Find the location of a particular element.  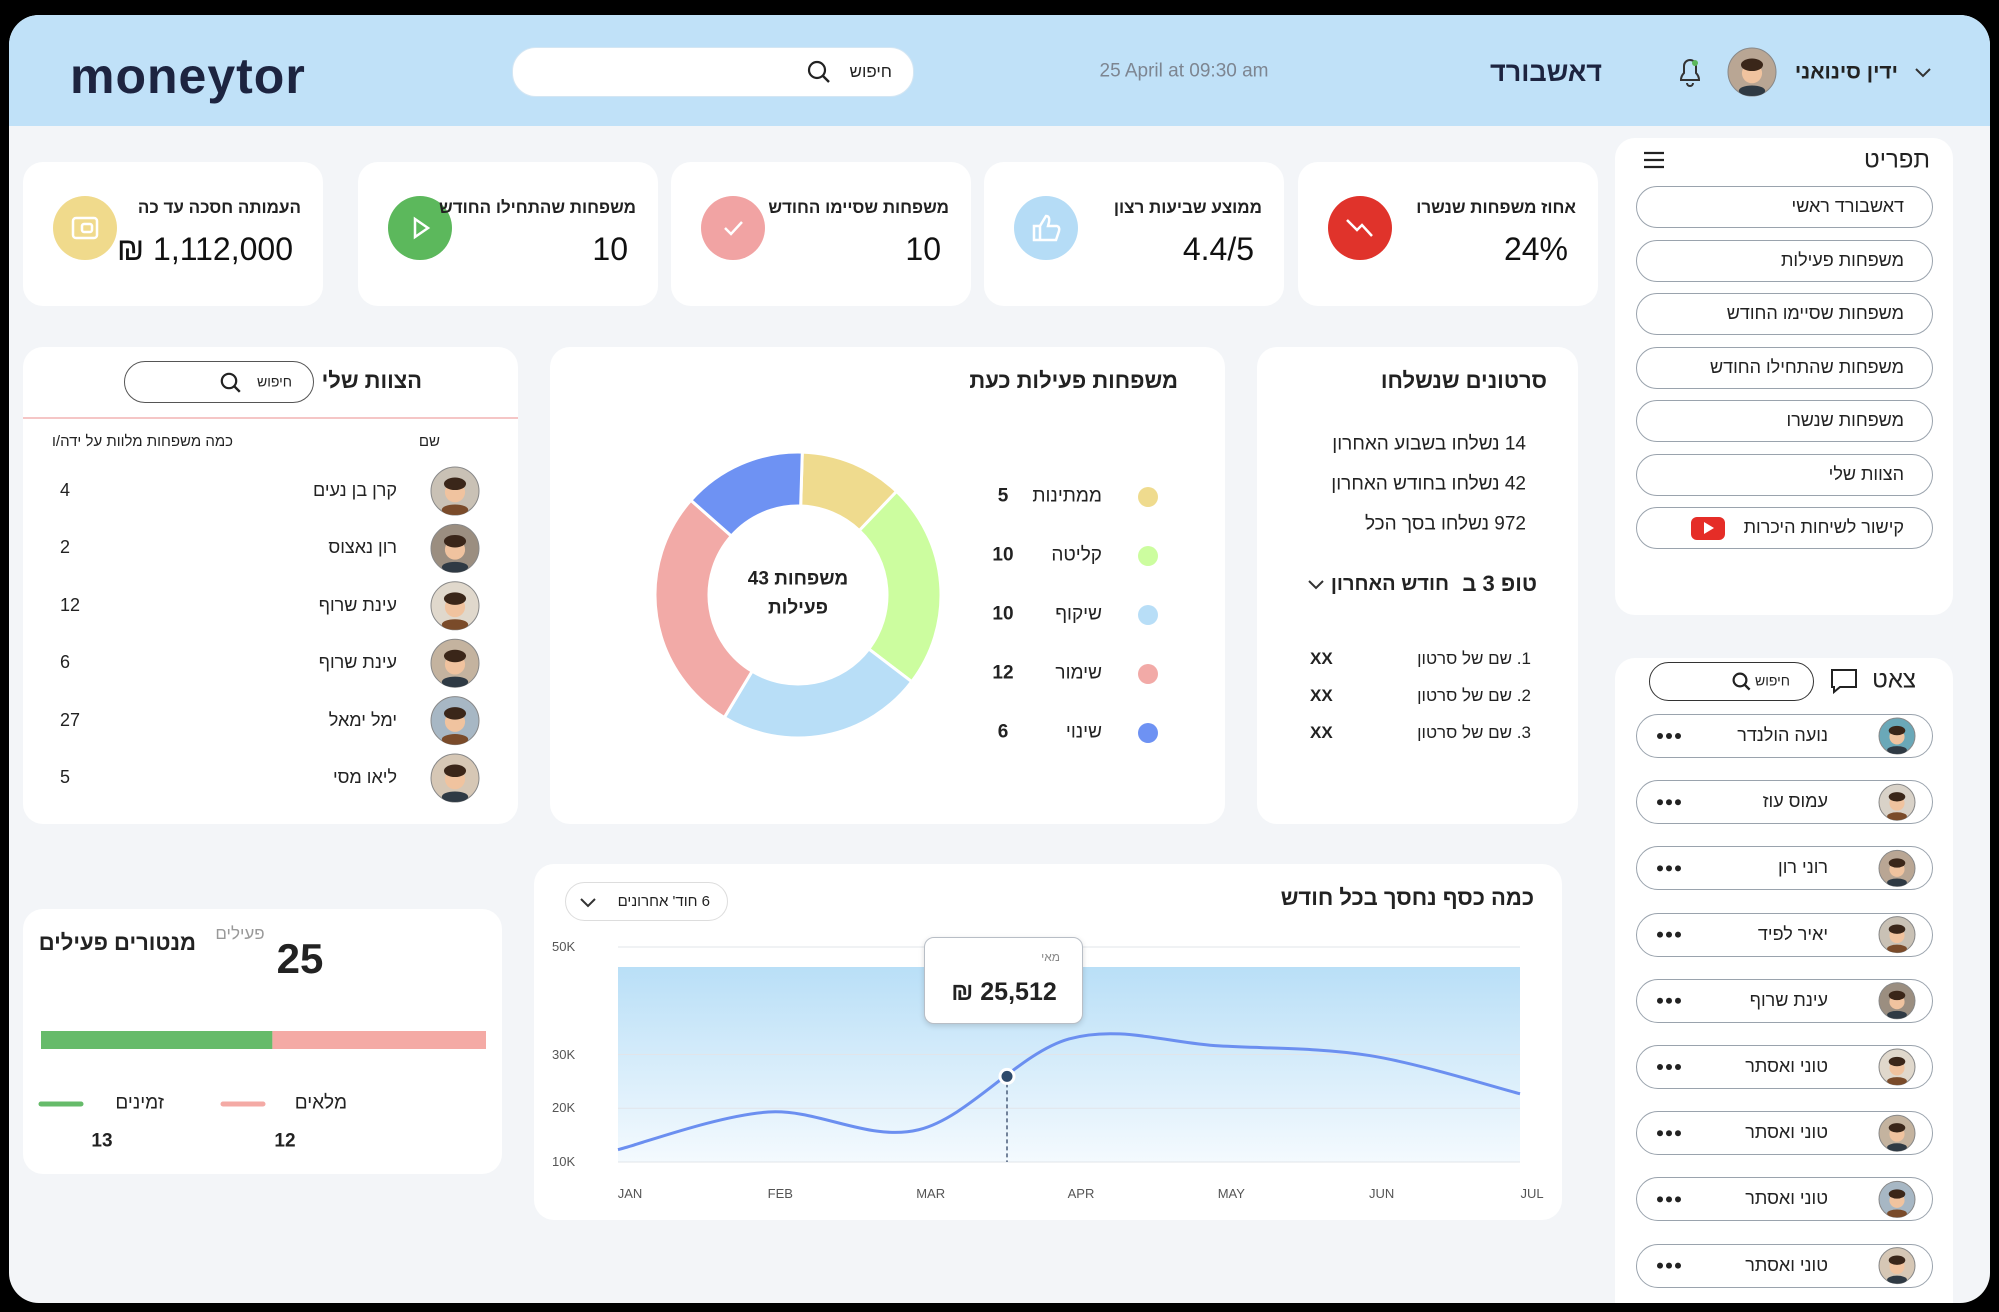

team-card is located at coordinates (270, 585).